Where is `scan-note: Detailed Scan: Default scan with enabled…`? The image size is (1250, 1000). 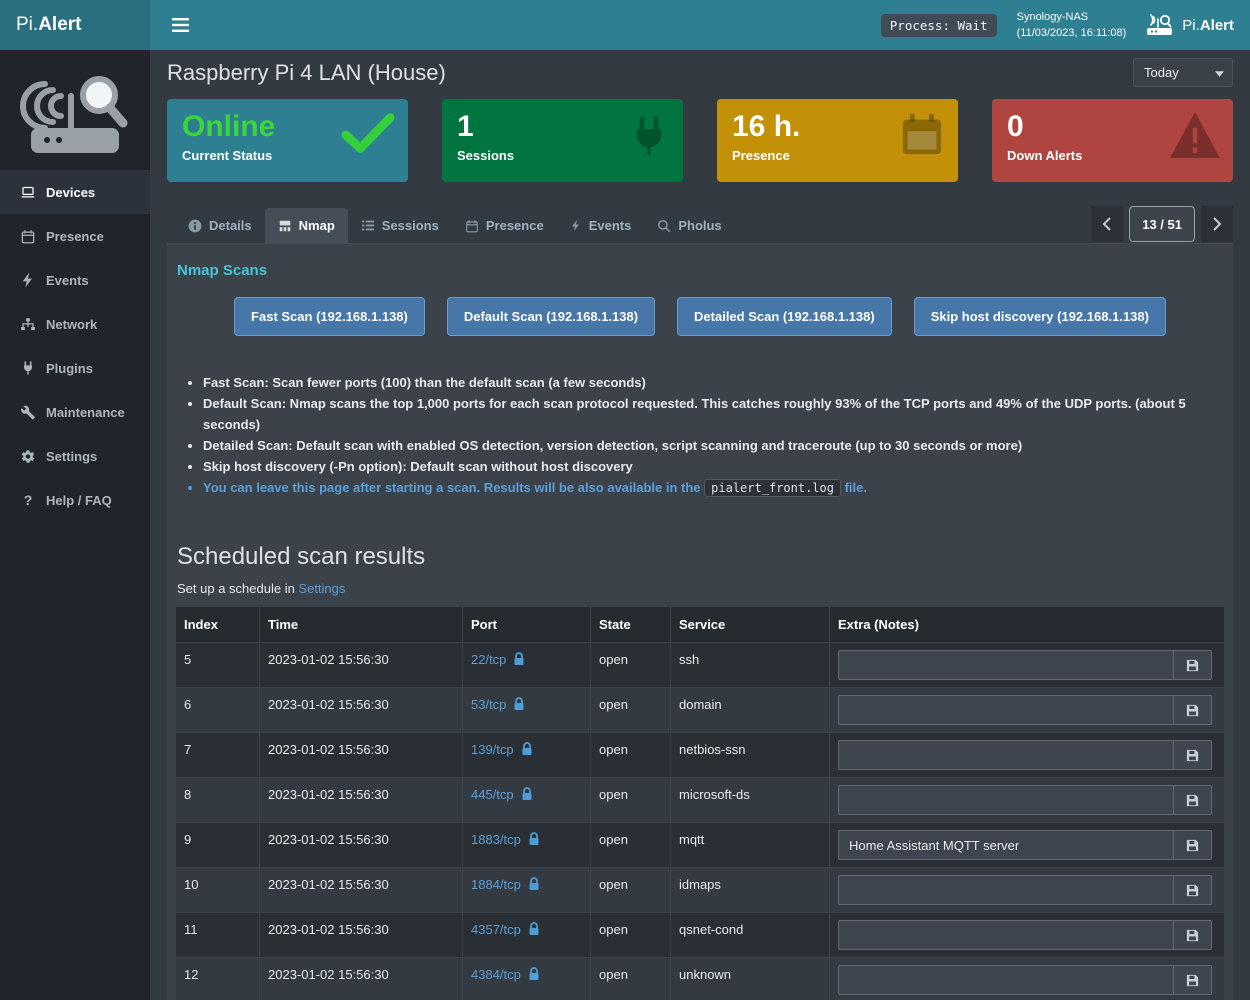
scan-note: Detailed Scan: Default scan with enabled… is located at coordinates (714, 445).